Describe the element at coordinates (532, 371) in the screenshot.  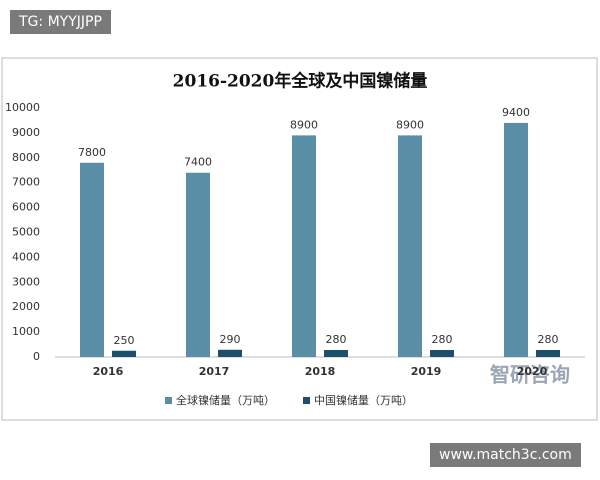
I see `x-tick-label: 2020` at that location.